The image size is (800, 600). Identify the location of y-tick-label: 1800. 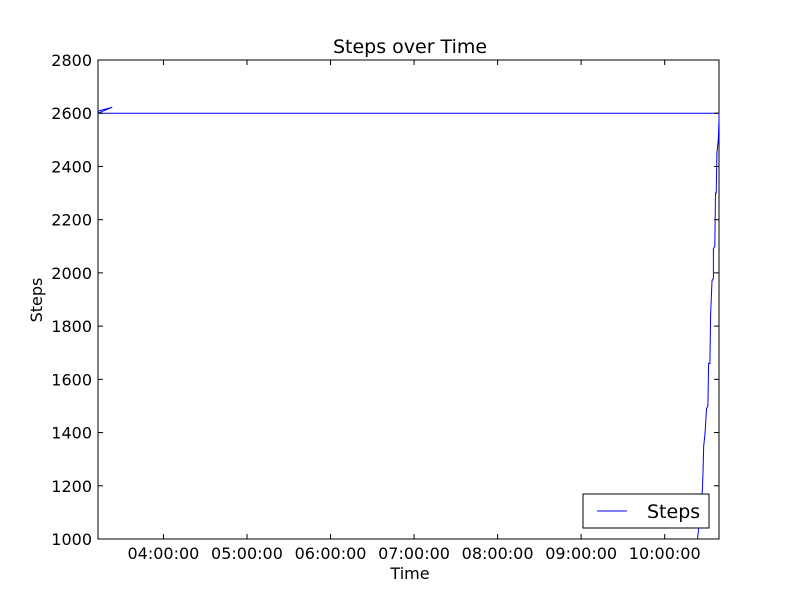
(71, 326).